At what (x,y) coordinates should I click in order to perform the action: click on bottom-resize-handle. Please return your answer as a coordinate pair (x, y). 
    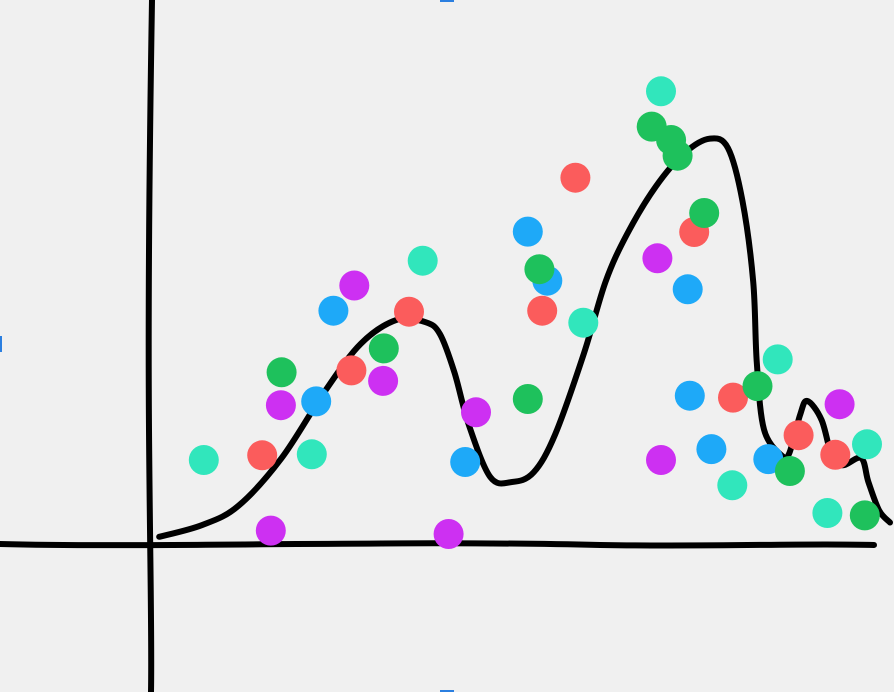
    Looking at the image, I should click on (447, 691).